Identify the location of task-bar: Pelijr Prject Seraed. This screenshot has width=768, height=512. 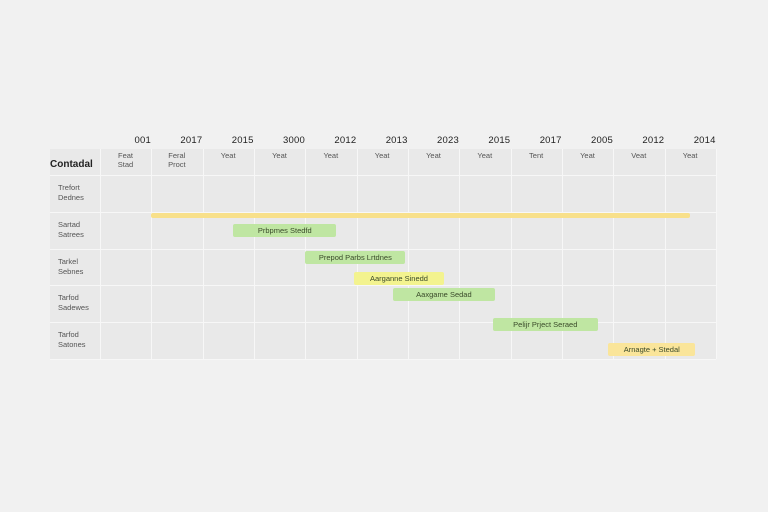
(545, 324).